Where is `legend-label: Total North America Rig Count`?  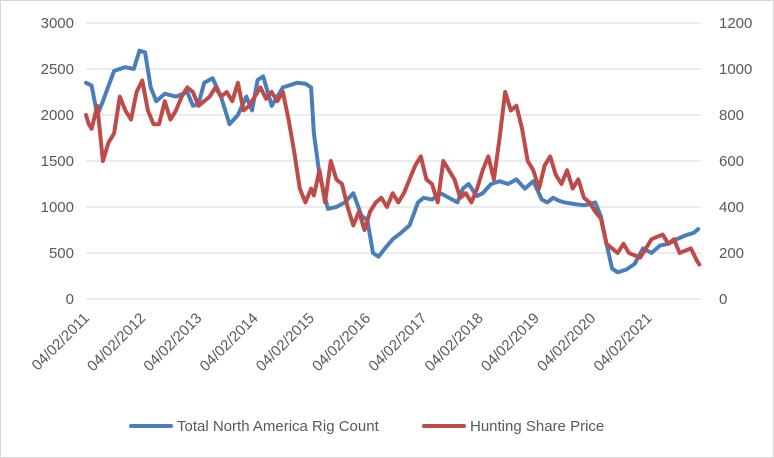 legend-label: Total North America Rig Count is located at coordinates (278, 426).